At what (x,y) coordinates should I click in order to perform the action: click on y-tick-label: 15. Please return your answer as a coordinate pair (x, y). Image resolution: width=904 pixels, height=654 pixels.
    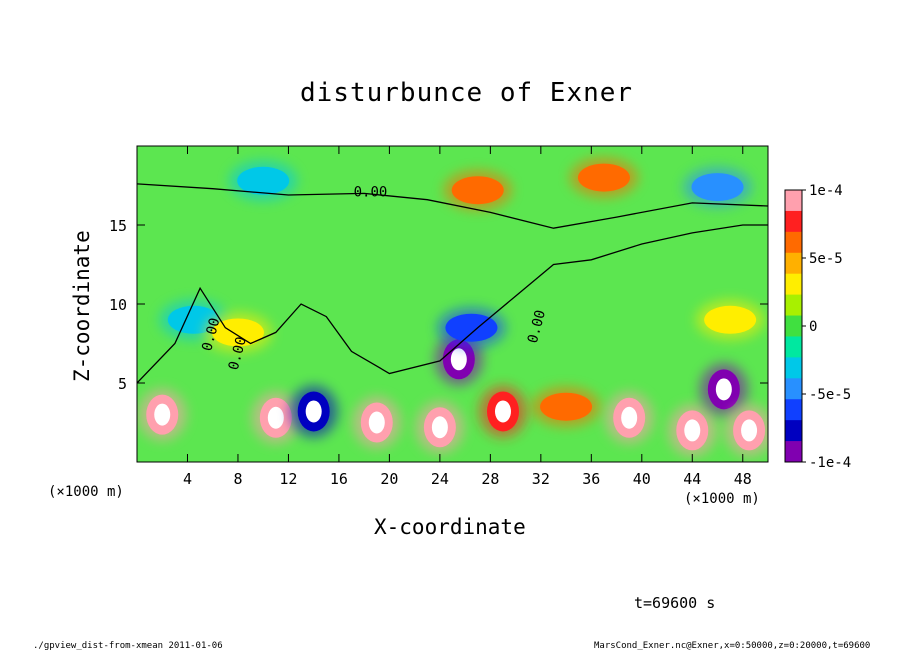
    Looking at the image, I should click on (118, 226).